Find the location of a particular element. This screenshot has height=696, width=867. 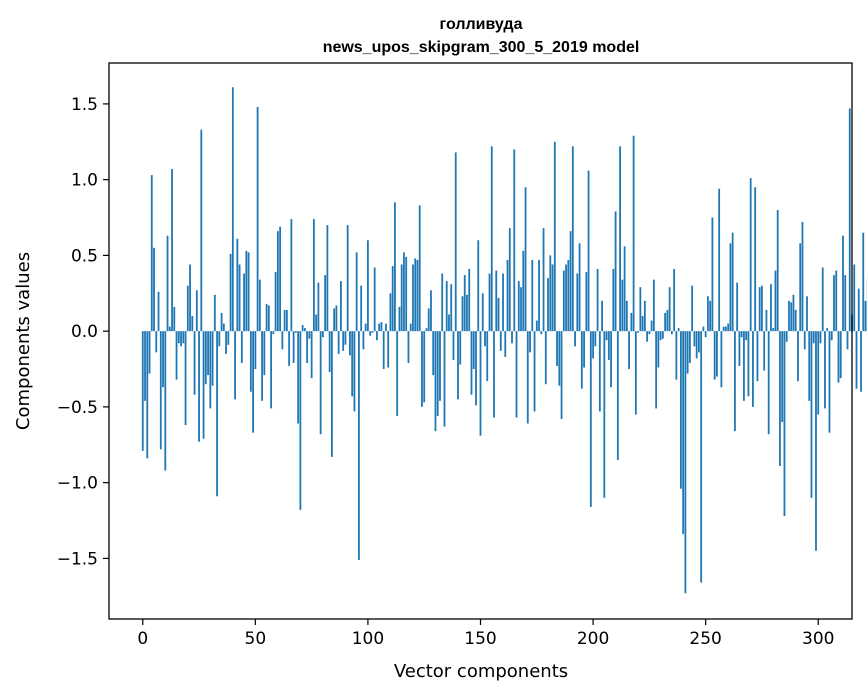

chart-title-line-2: news_upos_skipgram_300_5_2019 model is located at coordinates (481, 47).